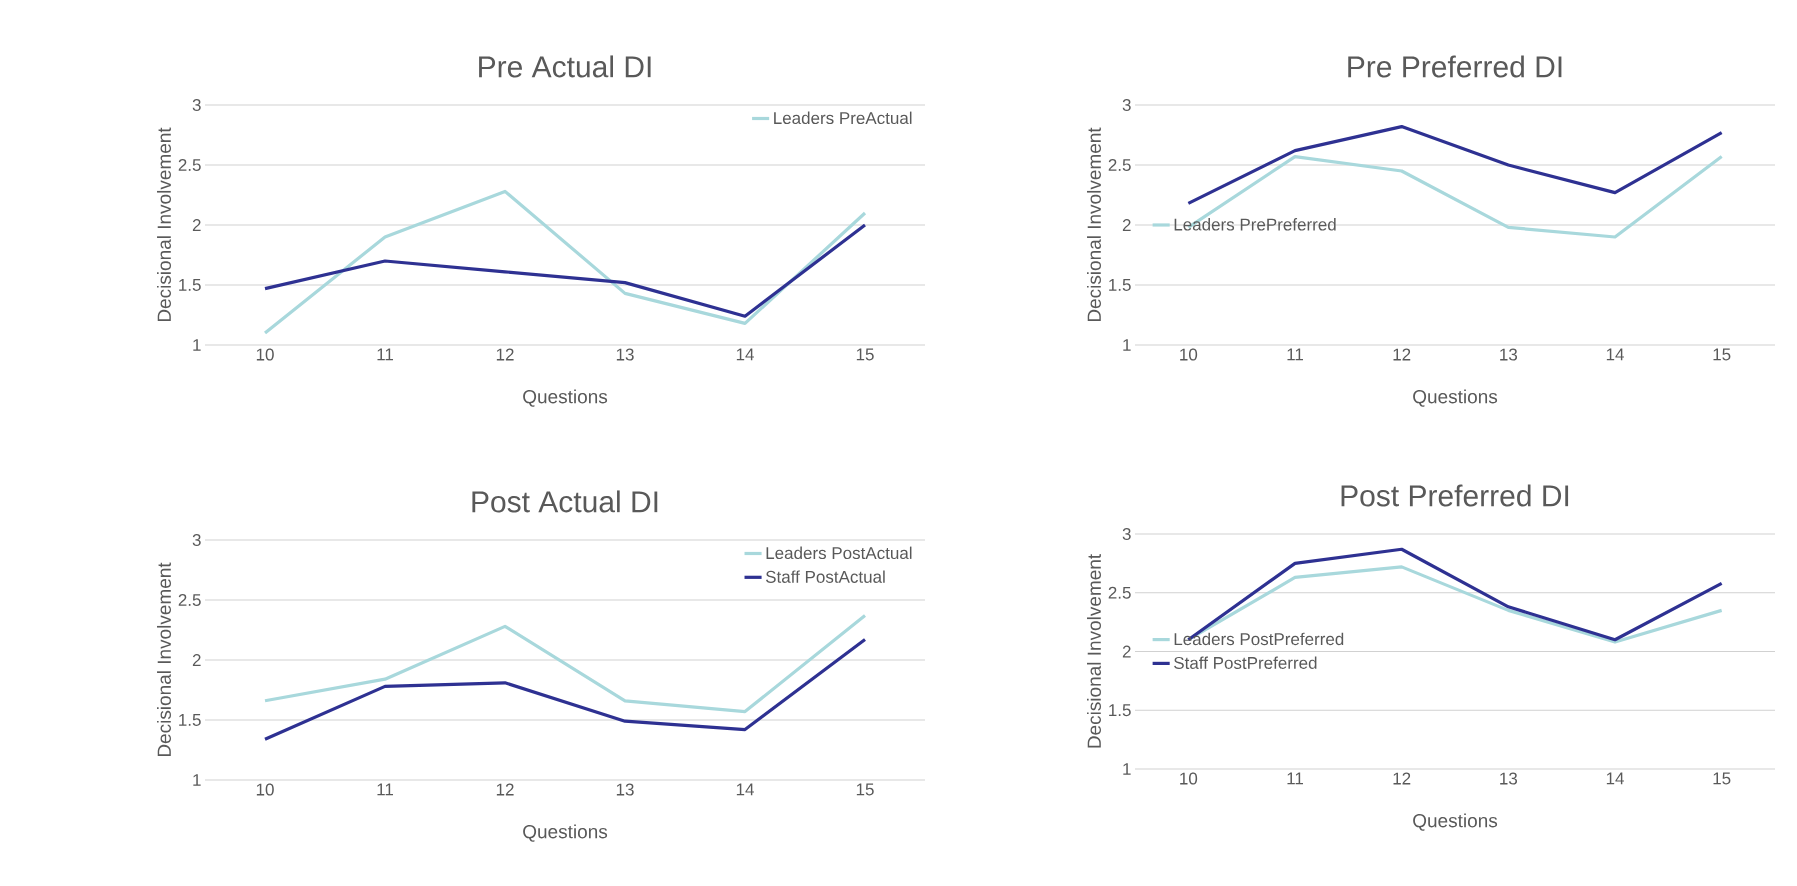 The height and width of the screenshot is (886, 1797). Describe the element at coordinates (1455, 495) in the screenshot. I see `chart-title: Post Preferred DI` at that location.